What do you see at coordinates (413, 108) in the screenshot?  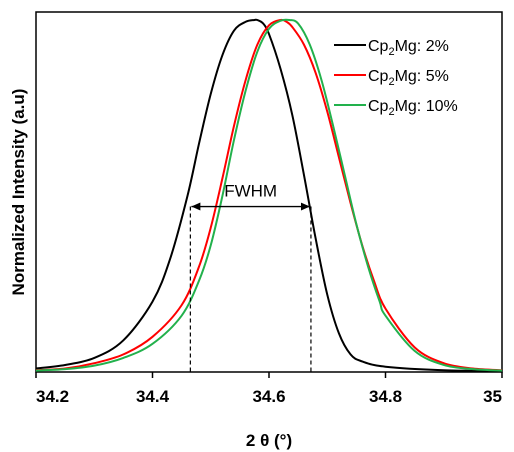 I see `legend-label-3: Cp2Mg: 10%` at bounding box center [413, 108].